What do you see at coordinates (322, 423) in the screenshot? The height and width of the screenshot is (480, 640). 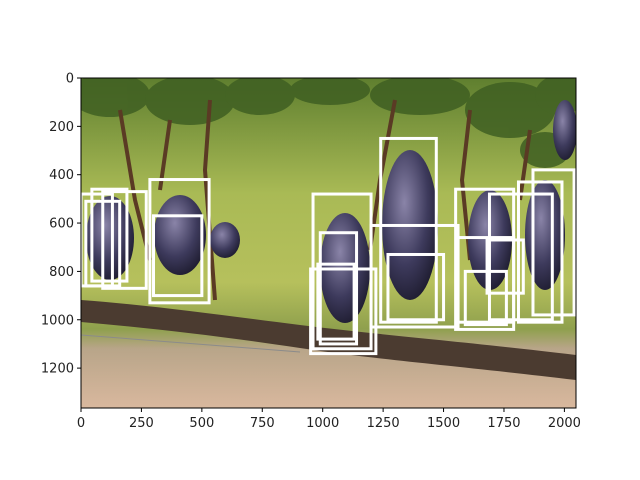 I see `x-tick-label: 1000` at bounding box center [322, 423].